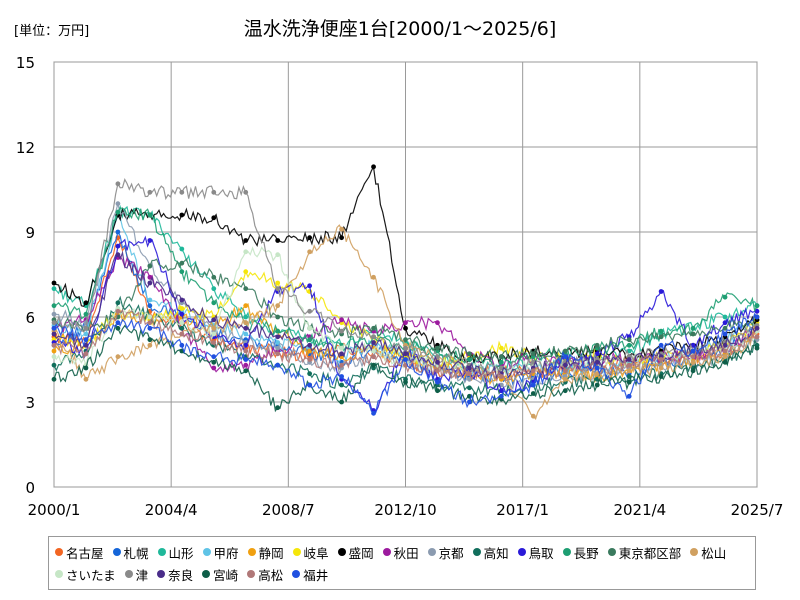 The image size is (800, 600). I want to click on legend-label: 松山, so click(714, 553).